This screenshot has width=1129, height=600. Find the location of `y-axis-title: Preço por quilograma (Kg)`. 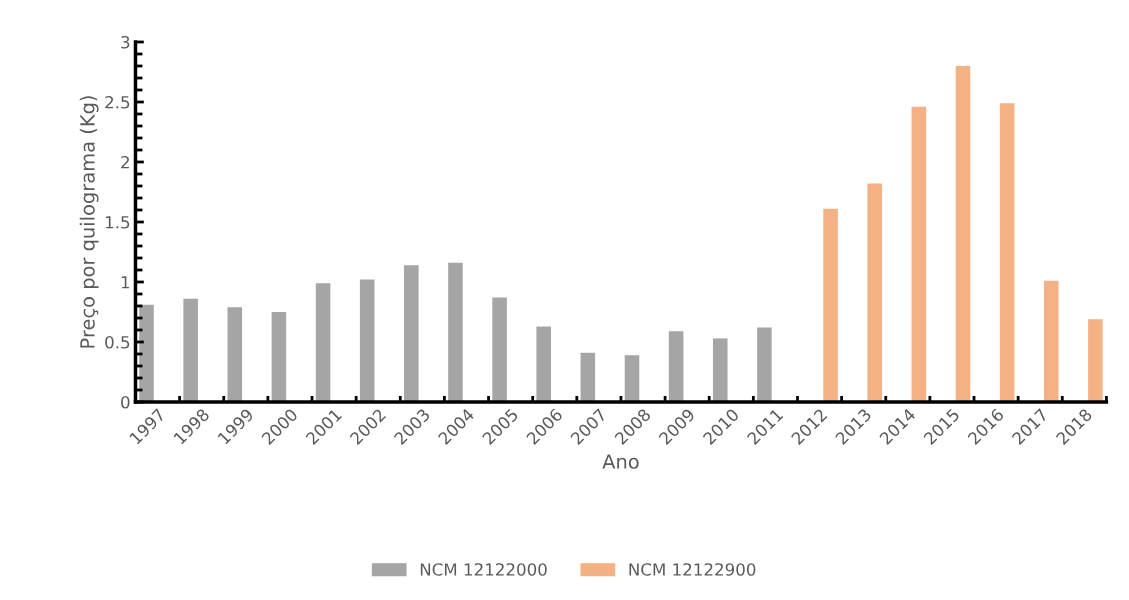

y-axis-title: Preço por quilograma (Kg) is located at coordinates (89, 222).